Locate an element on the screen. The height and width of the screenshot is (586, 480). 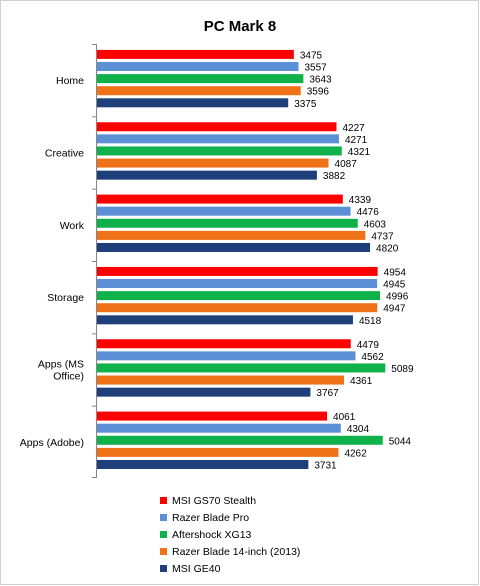
legend-label: Razer Blade 14-inch (2013) is located at coordinates (236, 551).